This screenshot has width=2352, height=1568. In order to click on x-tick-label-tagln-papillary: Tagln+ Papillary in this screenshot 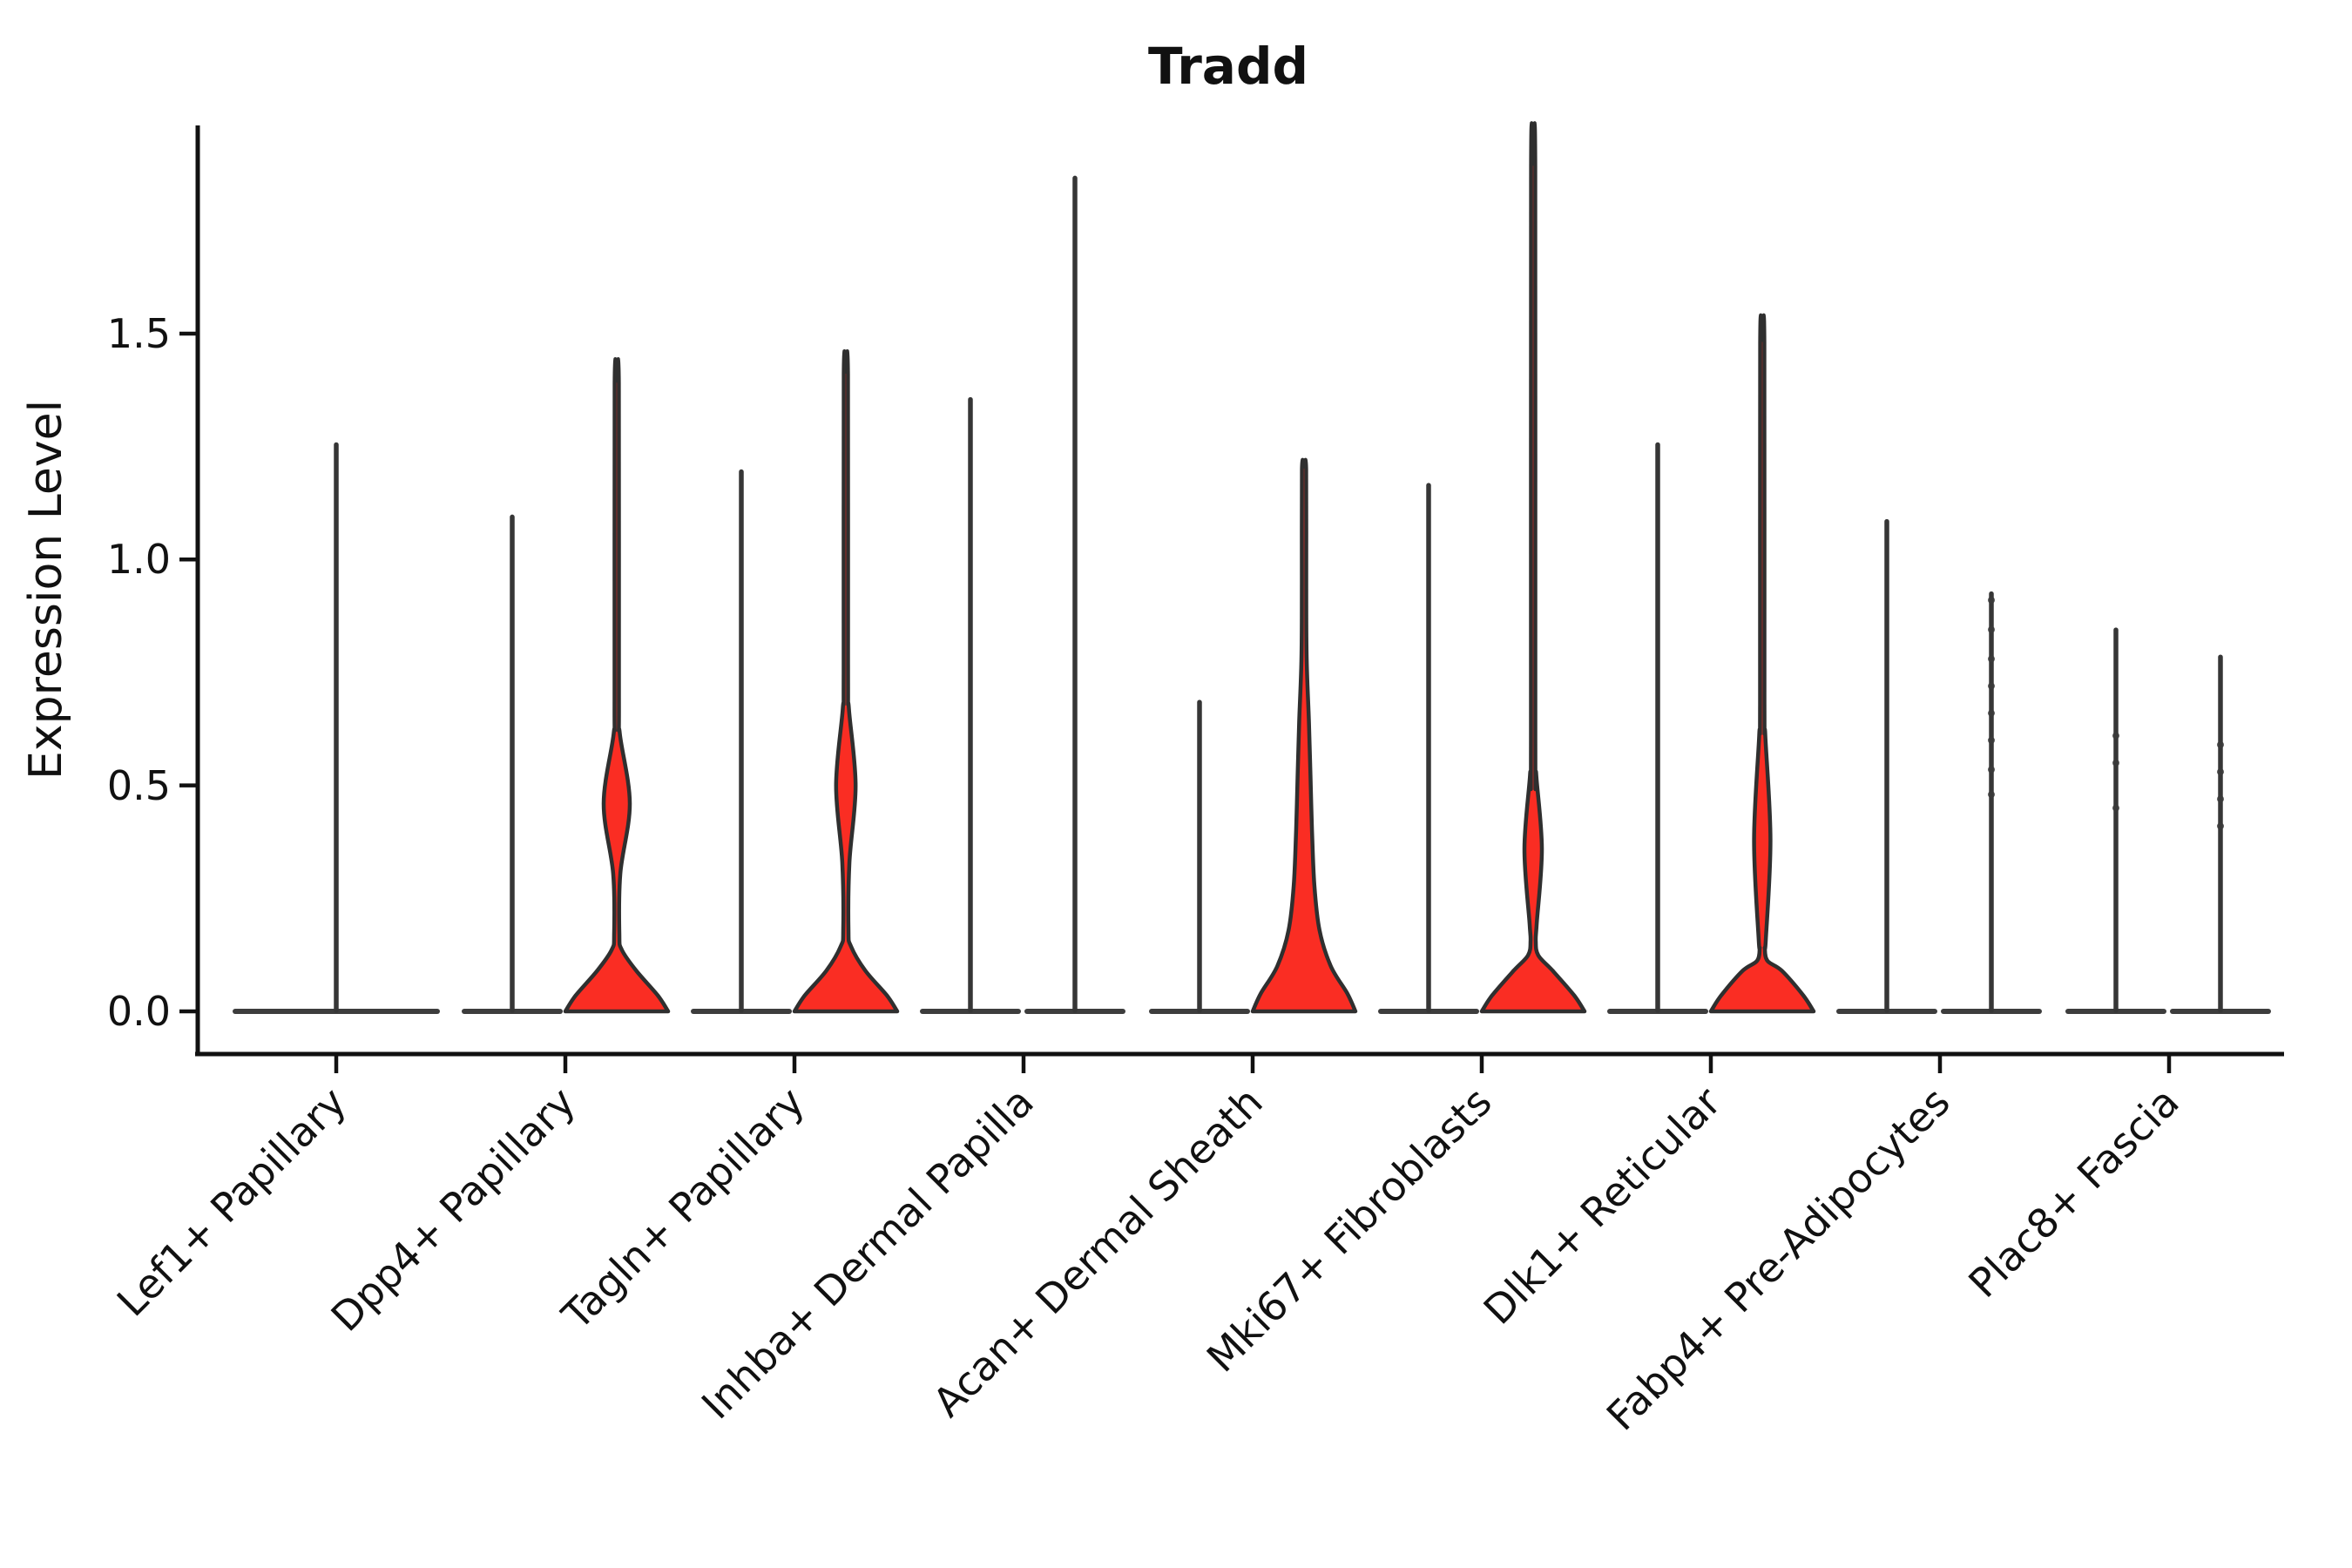, I will do `click(683, 1209)`.